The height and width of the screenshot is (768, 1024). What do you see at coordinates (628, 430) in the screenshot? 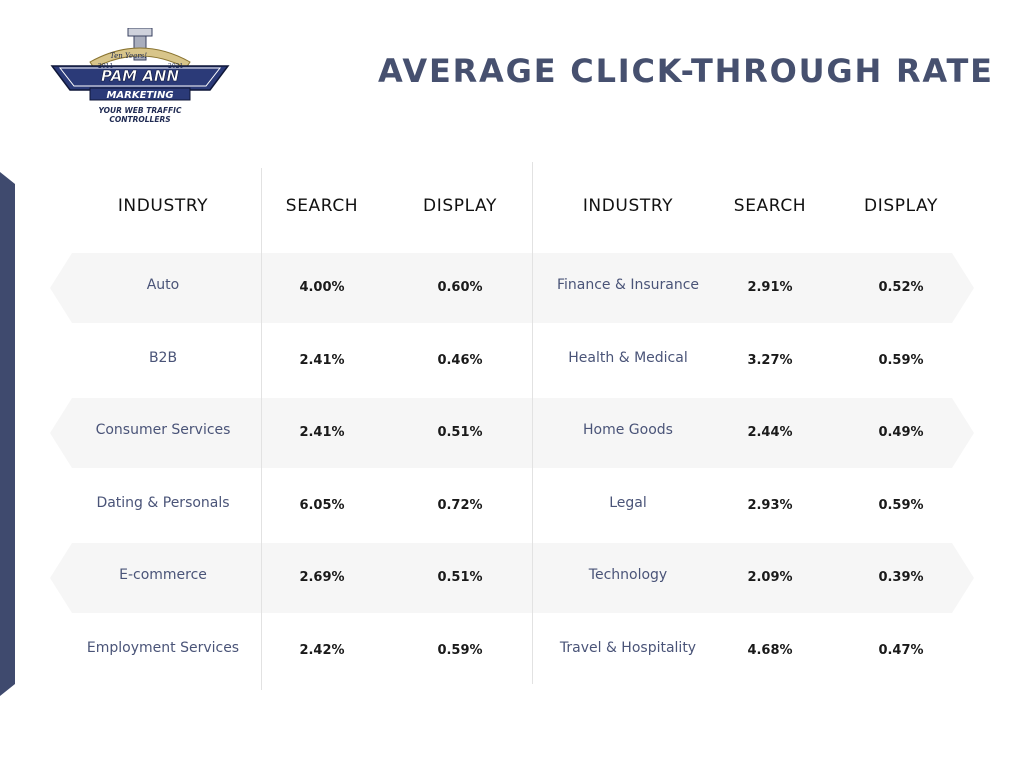
I see `industry-cell: Home Goods` at bounding box center [628, 430].